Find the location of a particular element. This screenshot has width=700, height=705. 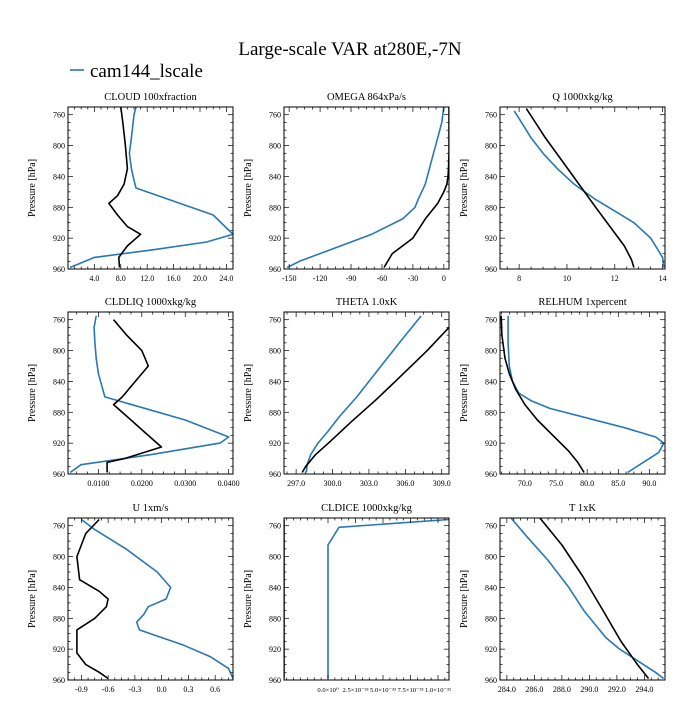

x-tick-label: 0.3 is located at coordinates (188, 689).